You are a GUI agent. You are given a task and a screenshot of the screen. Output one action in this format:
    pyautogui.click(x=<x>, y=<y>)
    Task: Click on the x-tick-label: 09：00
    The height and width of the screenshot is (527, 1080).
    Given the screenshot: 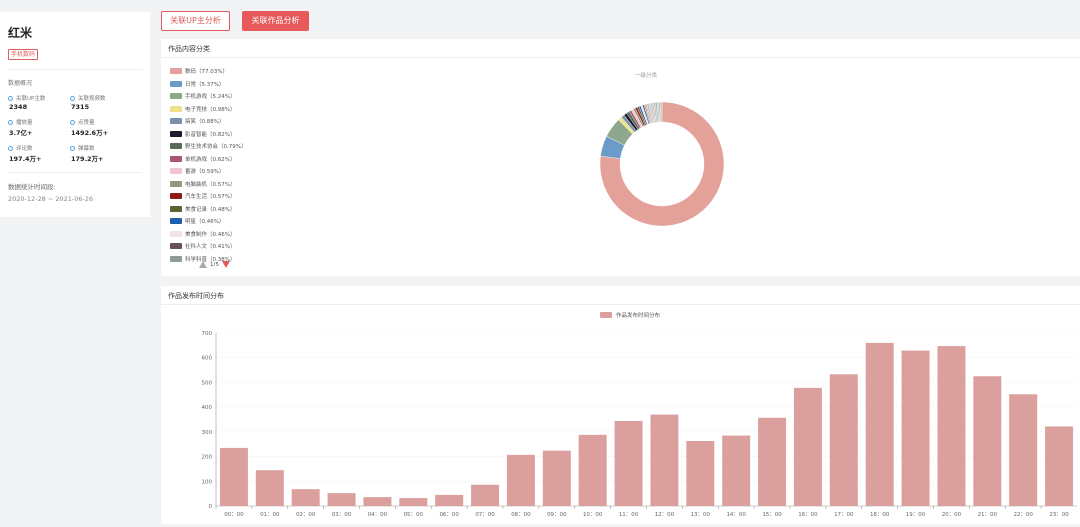 What is the action you would take?
    pyautogui.click(x=557, y=515)
    